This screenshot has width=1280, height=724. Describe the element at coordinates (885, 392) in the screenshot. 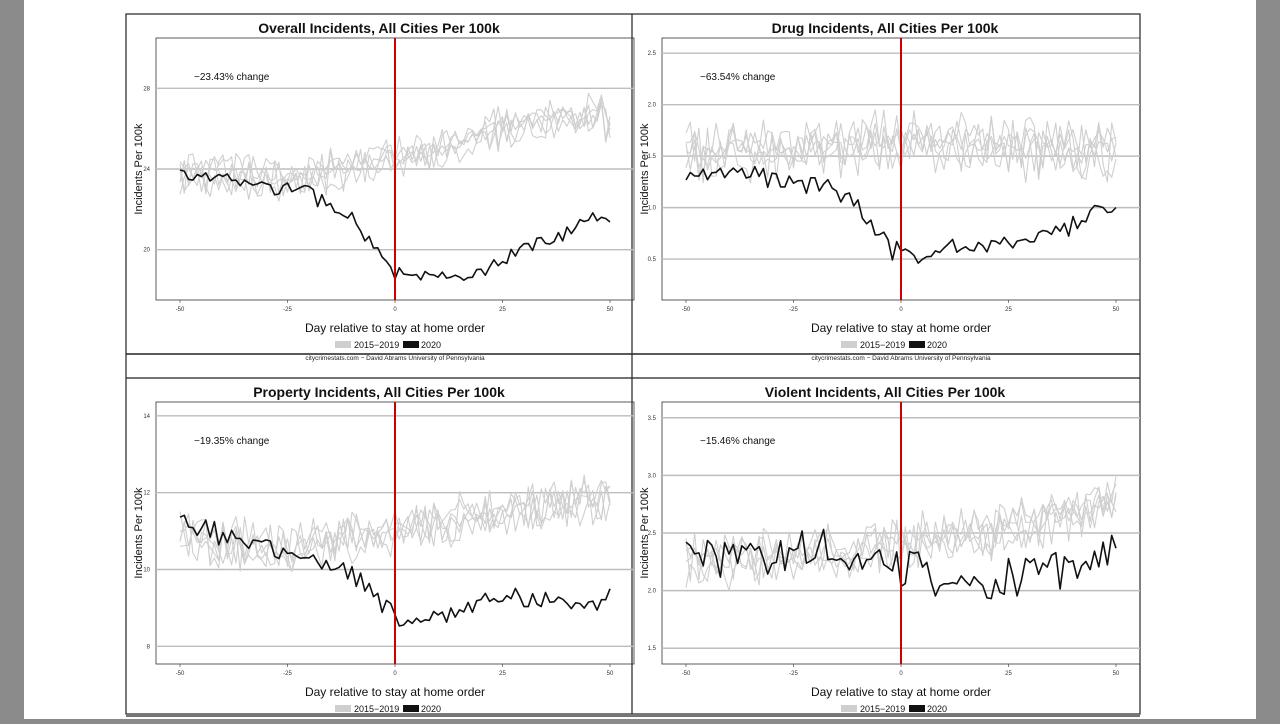

I see `chart-title: Violent Incidents, All Cities Per 100k` at that location.